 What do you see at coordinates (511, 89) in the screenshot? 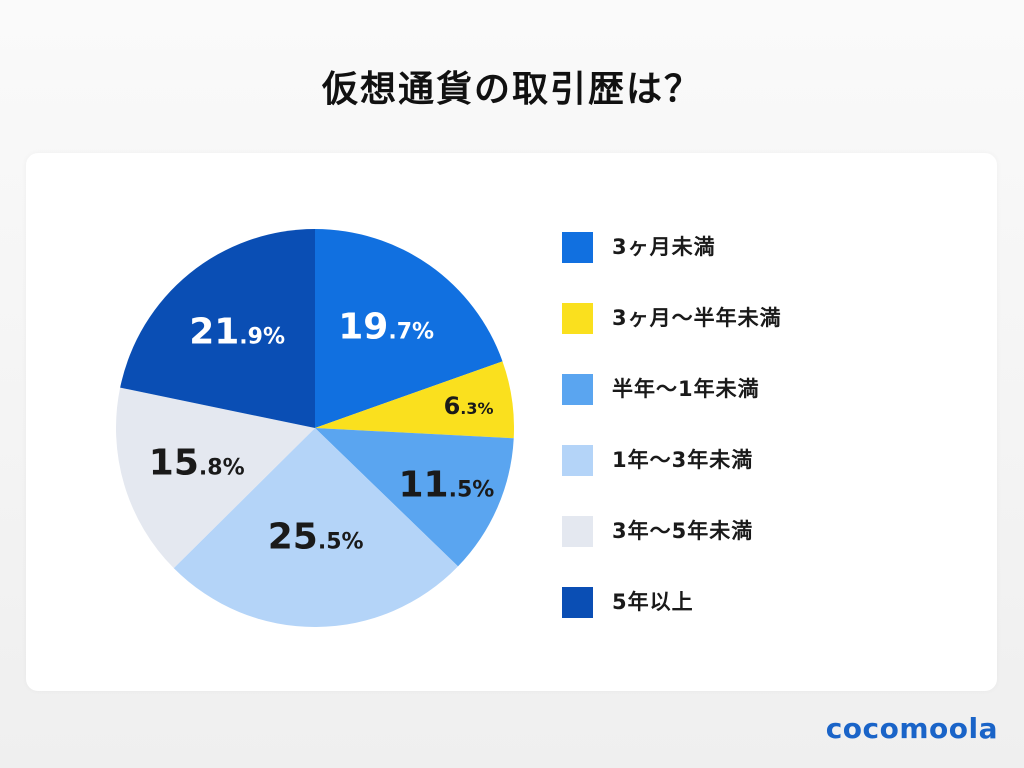
I see `chart-title: 仮想通貨の取引歴は？` at bounding box center [511, 89].